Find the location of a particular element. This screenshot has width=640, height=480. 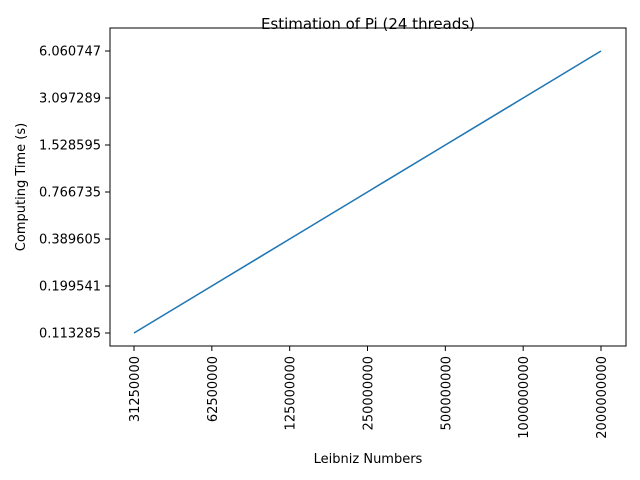

x-tick-label: 31250000 is located at coordinates (135, 389).